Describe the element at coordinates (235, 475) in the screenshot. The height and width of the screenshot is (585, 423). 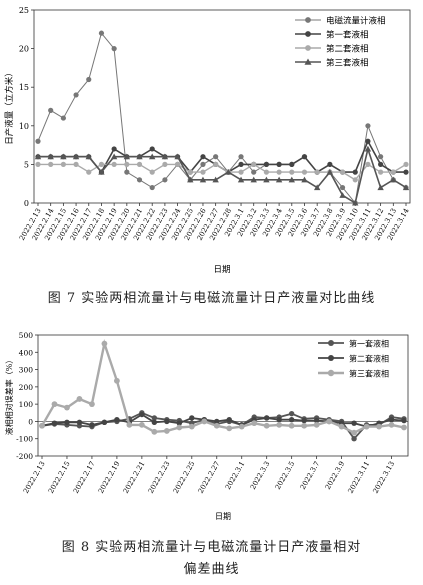
I see `fig8-xtick-label-8: 2022.3.1` at that location.